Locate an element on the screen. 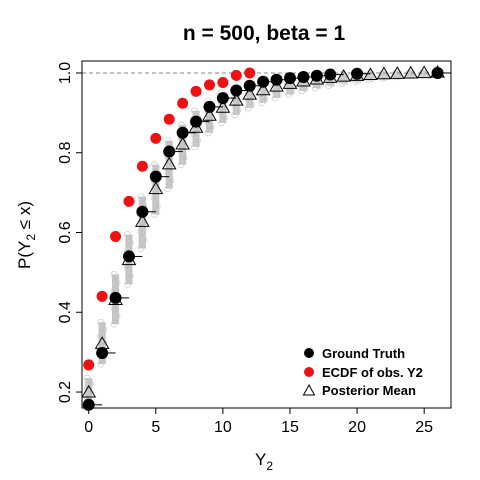 Image resolution: width=480 pixels, height=480 pixels. legend-marker-ecdf is located at coordinates (309, 372).